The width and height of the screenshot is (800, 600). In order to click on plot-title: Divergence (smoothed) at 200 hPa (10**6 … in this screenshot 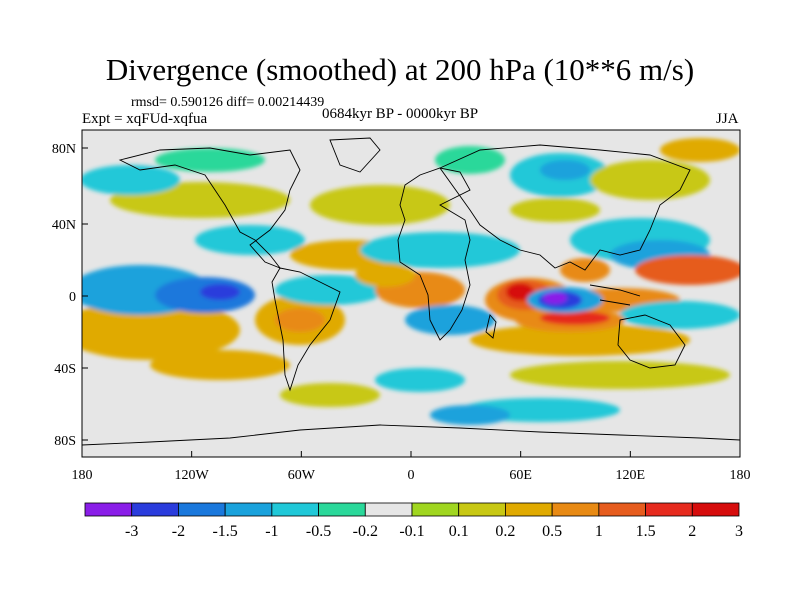, I will do `click(400, 69)`.